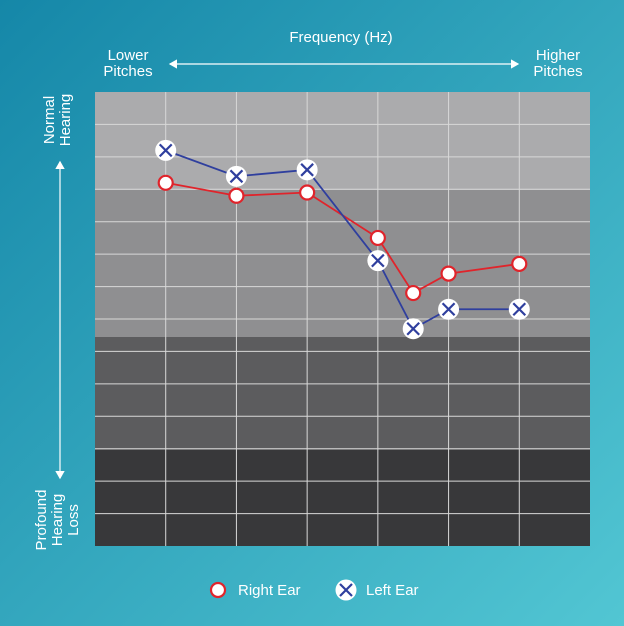 The width and height of the screenshot is (624, 626). I want to click on label-line: Lower, so click(128, 55).